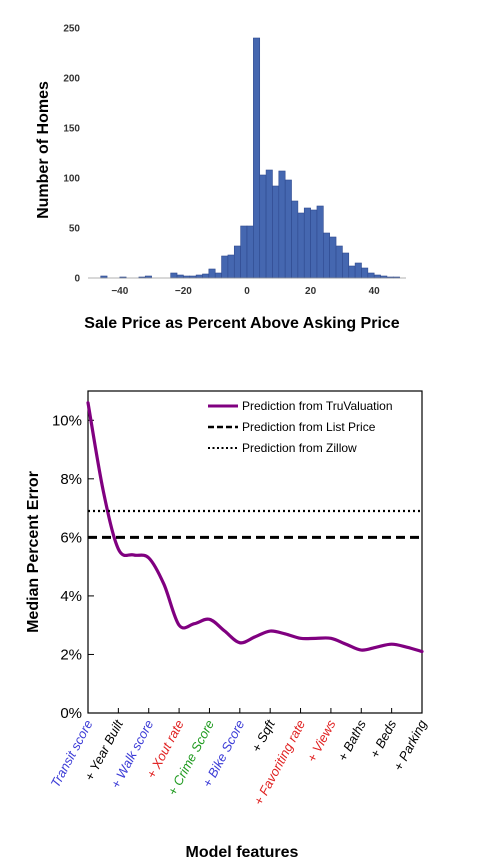  I want to click on line-x-category-label: + Baths, so click(352, 740).